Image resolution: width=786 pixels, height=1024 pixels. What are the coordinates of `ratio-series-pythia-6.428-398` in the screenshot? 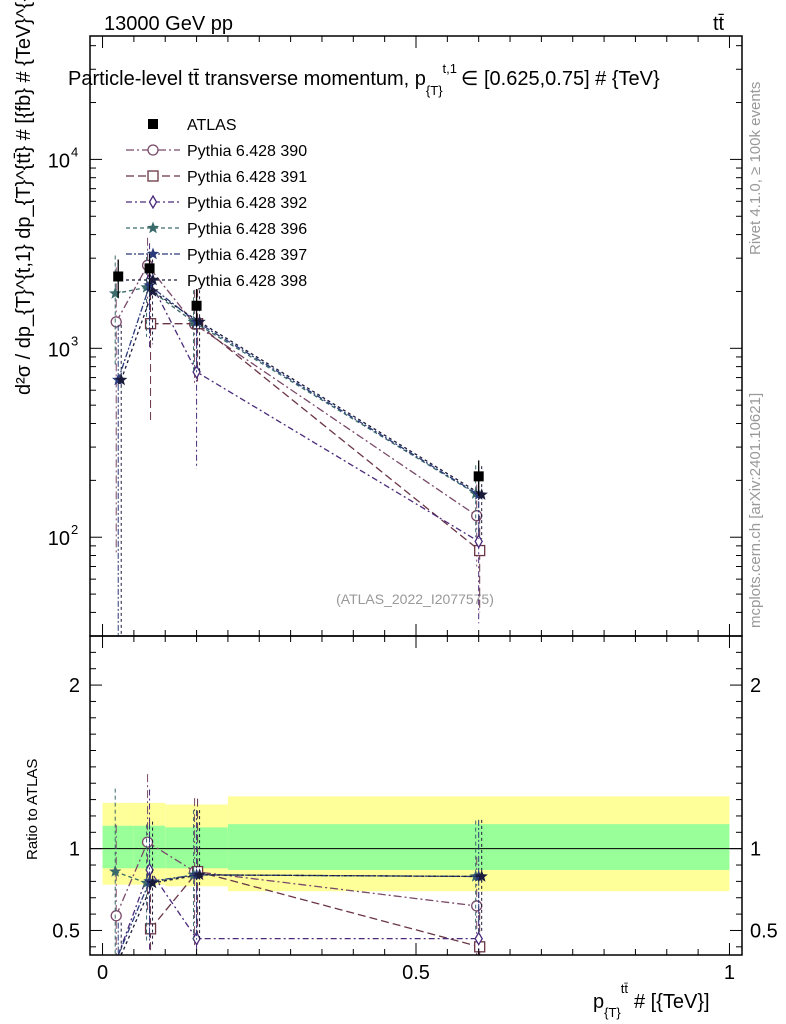 It's located at (304, 883).